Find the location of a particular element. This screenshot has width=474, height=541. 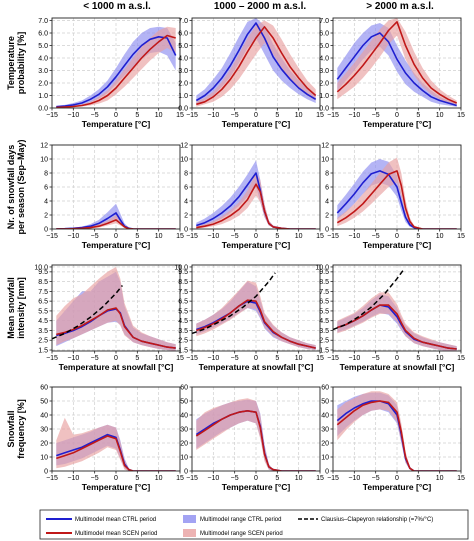

row-label: Nr. of snowfall daysper season (Sep–May) is located at coordinates (16, 186).